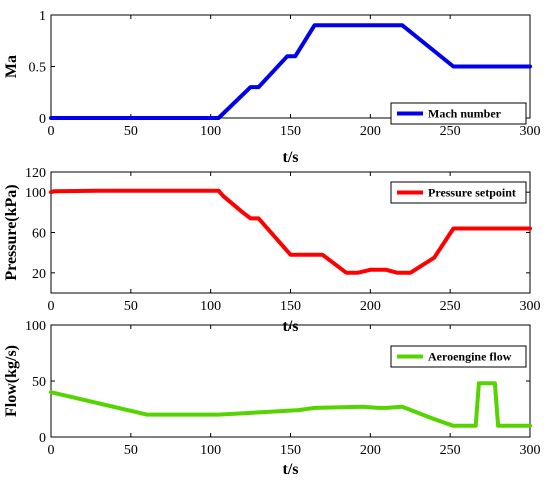 Image resolution: width=550 pixels, height=482 pixels. What do you see at coordinates (11, 66) in the screenshot?
I see `y-axis-label: Ma` at bounding box center [11, 66].